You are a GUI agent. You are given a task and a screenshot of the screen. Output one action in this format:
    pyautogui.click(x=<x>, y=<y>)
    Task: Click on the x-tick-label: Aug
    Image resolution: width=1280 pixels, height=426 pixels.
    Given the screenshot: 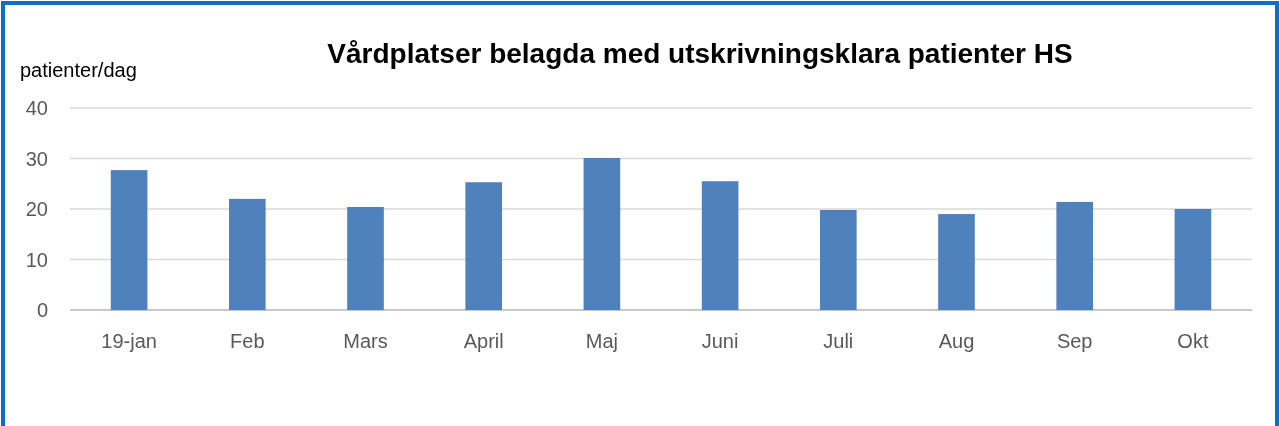 What is the action you would take?
    pyautogui.click(x=956, y=341)
    